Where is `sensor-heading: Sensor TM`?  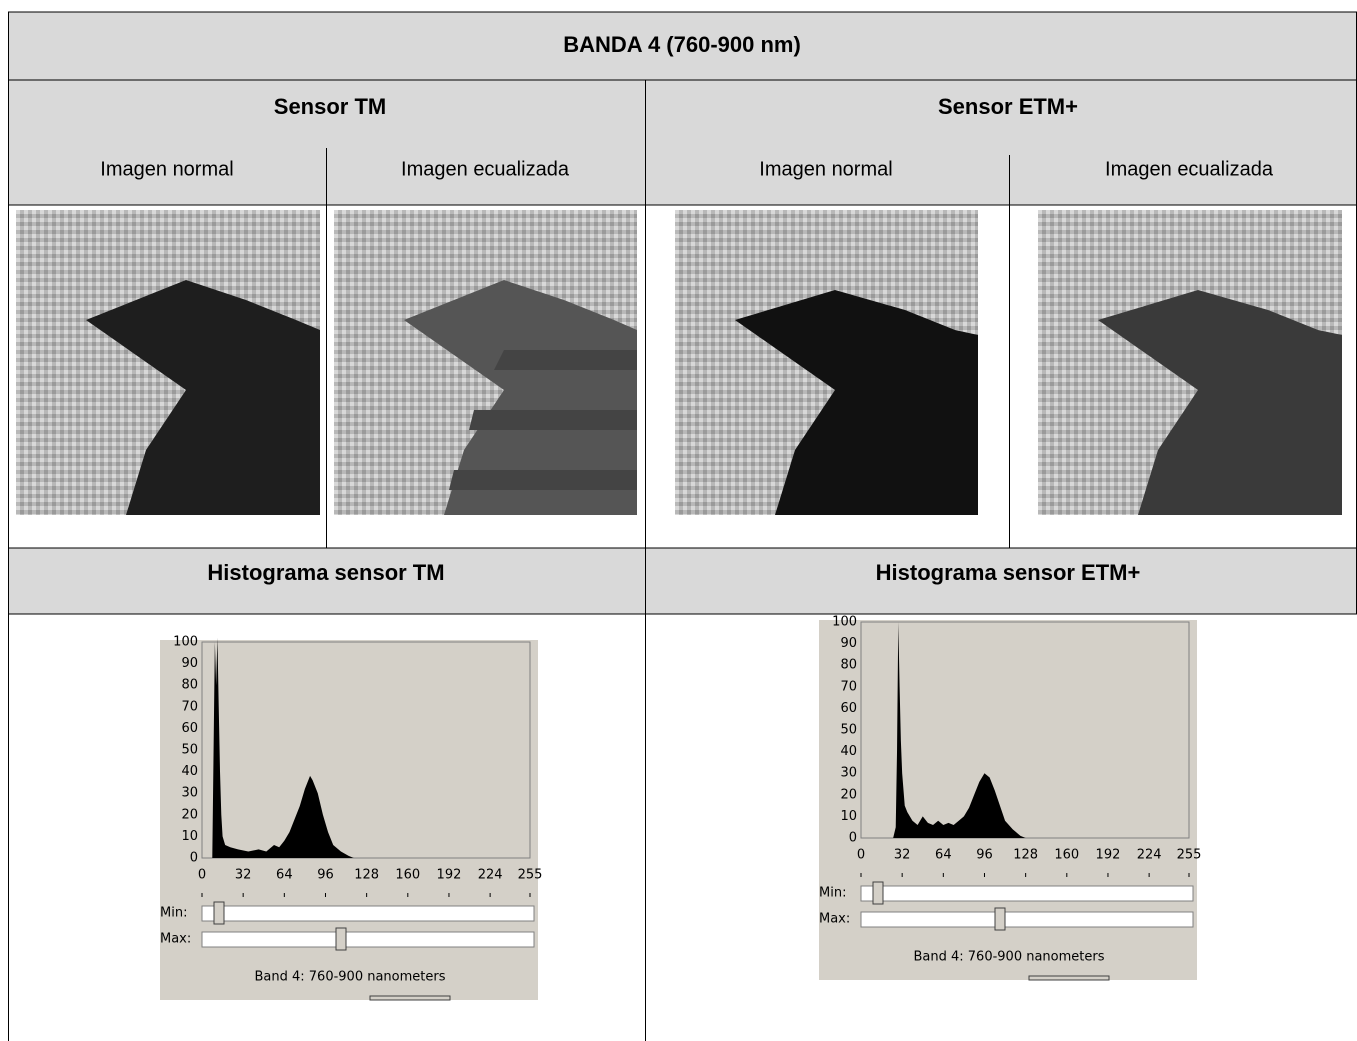
sensor-heading: Sensor TM is located at coordinates (330, 106).